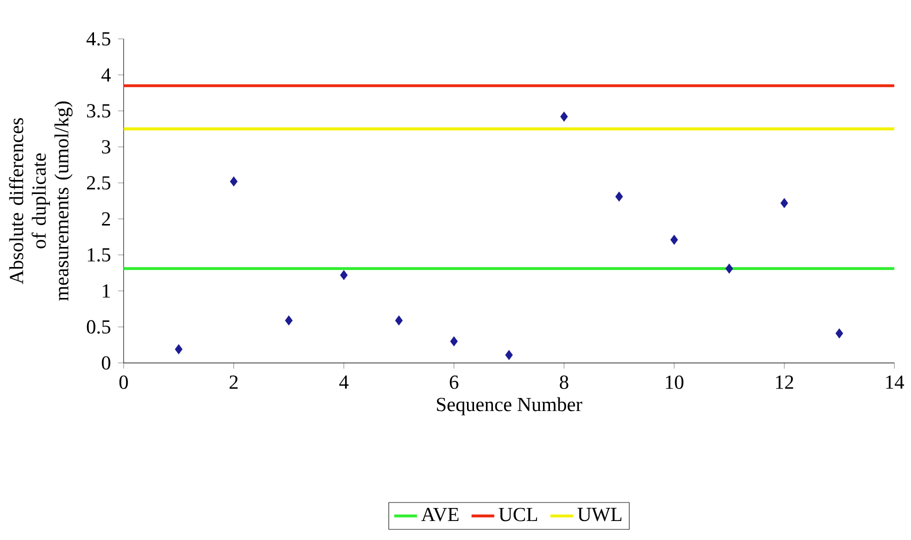 This screenshot has width=911, height=540. What do you see at coordinates (895, 381) in the screenshot?
I see `x-tick-label: 14` at bounding box center [895, 381].